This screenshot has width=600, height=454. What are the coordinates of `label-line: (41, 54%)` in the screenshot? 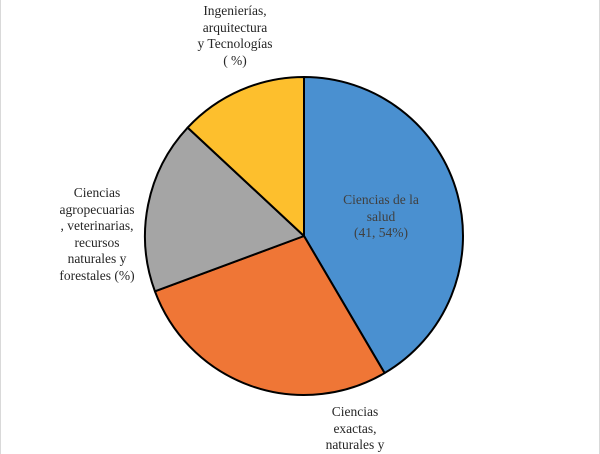 It's located at (381, 232).